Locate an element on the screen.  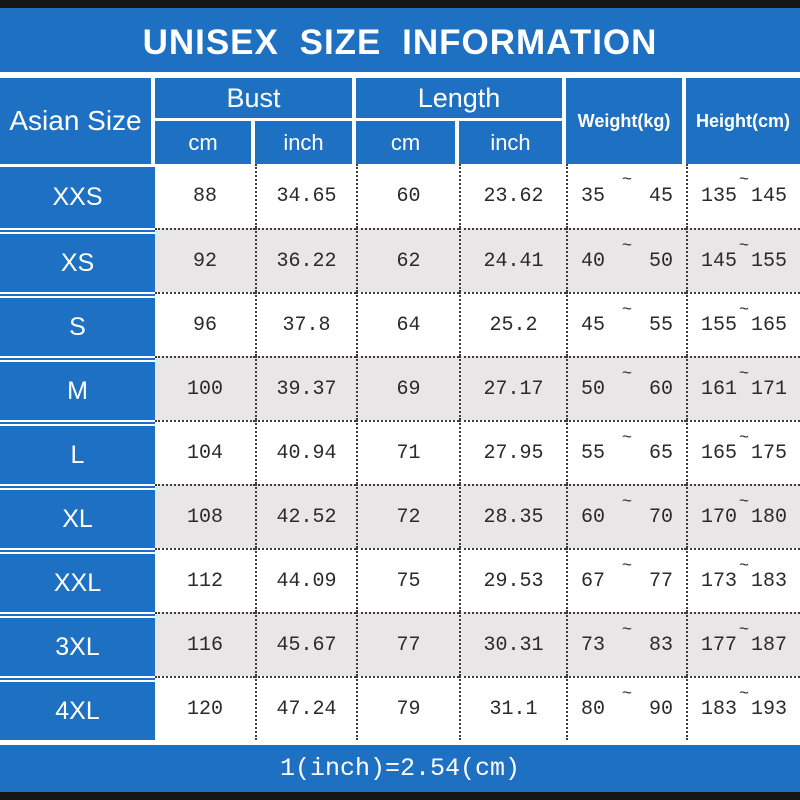
bust-inch-value: 44.09 is located at coordinates (305, 580).